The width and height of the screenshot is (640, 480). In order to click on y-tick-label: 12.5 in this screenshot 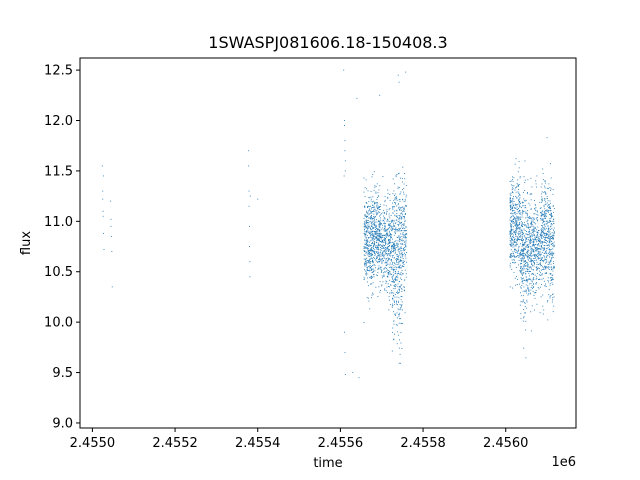, I will do `click(58, 71)`.